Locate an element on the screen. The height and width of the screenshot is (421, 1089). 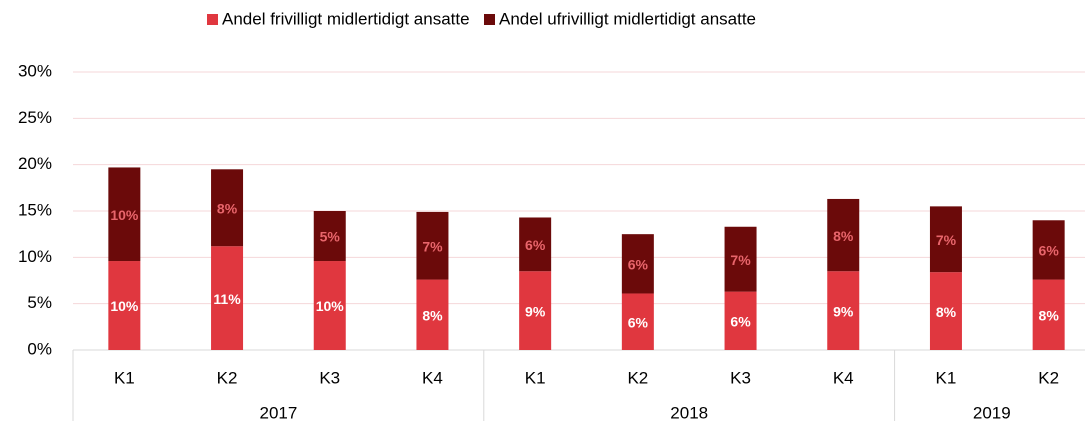
y-tick-label: 15% is located at coordinates (35, 209).